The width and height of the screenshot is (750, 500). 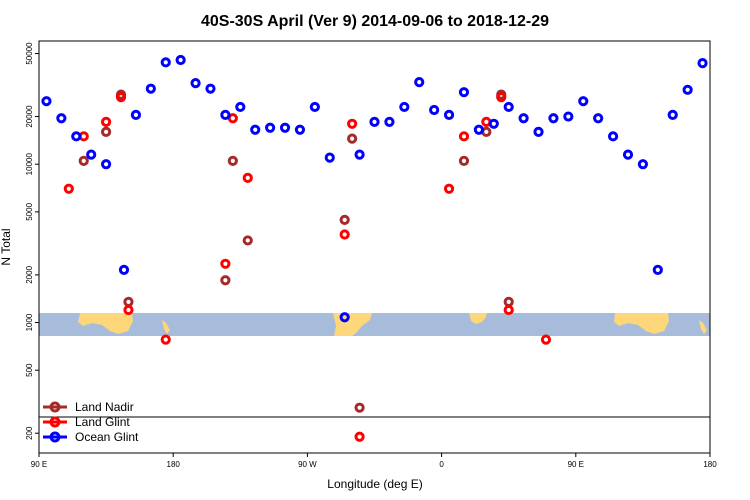 What do you see at coordinates (29, 370) in the screenshot?
I see `y-tick-label: 500` at bounding box center [29, 370].